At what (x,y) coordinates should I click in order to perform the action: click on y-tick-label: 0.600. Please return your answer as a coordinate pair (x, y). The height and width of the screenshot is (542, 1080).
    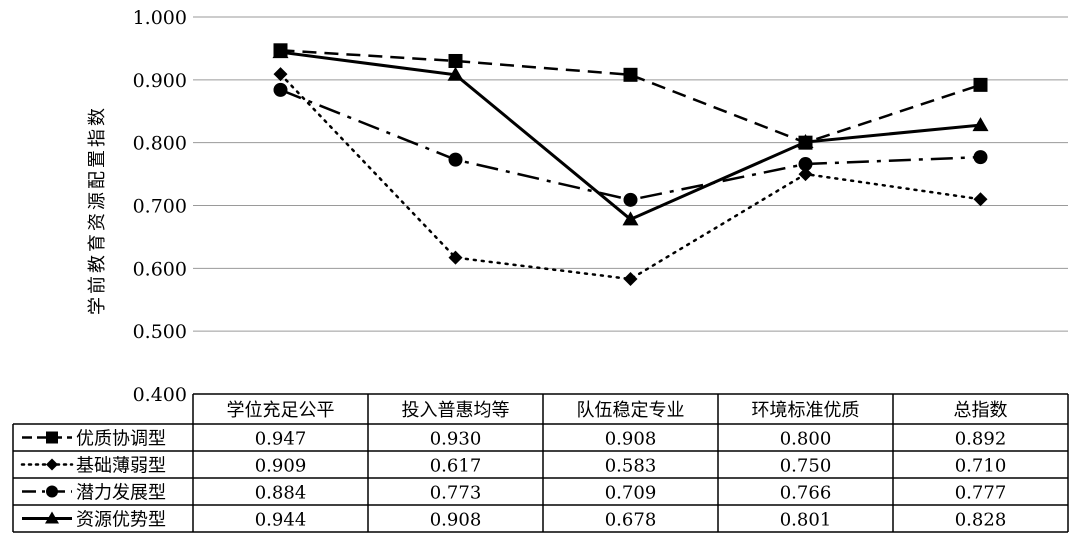
    Looking at the image, I should click on (160, 269).